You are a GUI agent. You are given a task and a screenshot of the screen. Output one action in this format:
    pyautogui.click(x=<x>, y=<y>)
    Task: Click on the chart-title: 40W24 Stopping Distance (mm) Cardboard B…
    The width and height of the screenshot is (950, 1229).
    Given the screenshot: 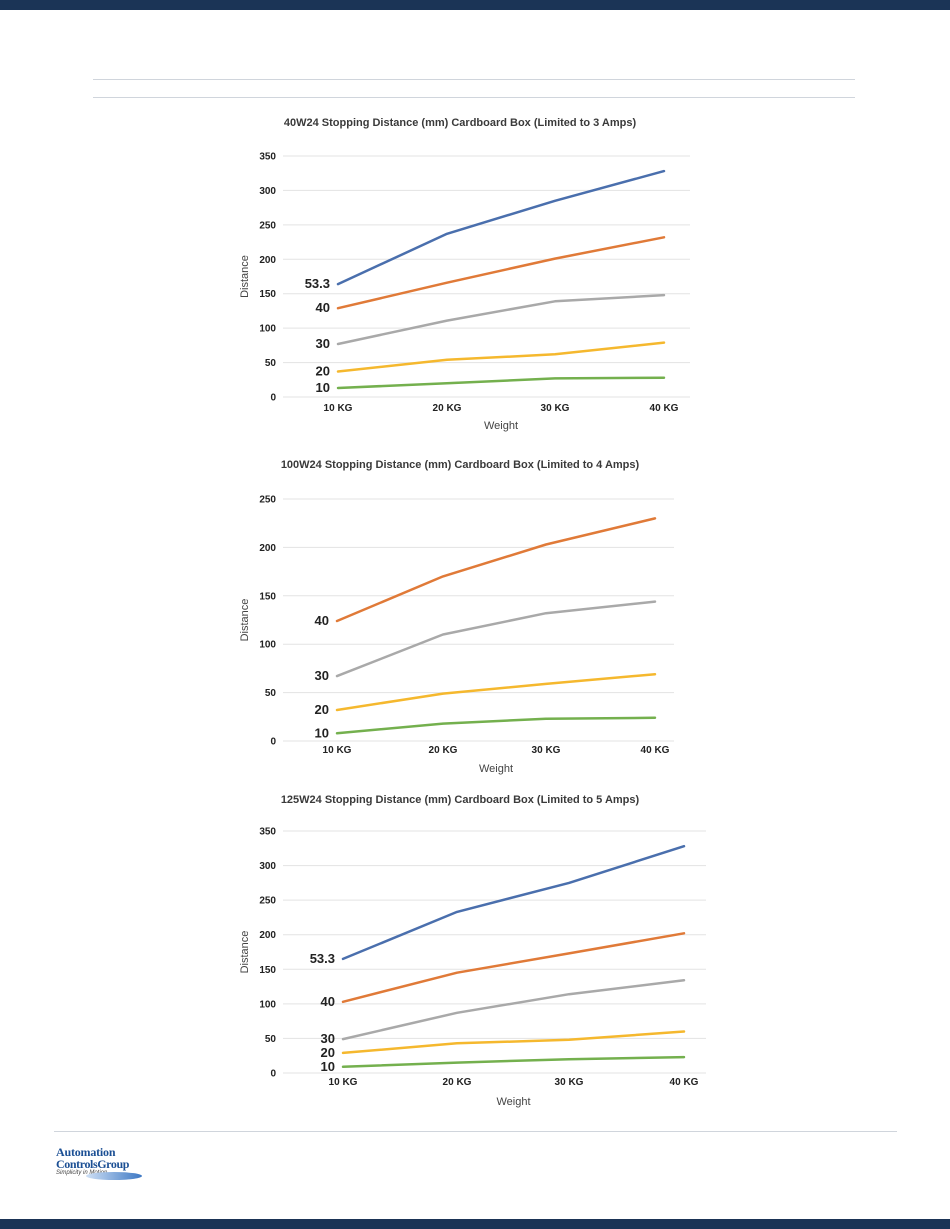 What is the action you would take?
    pyautogui.click(x=460, y=123)
    